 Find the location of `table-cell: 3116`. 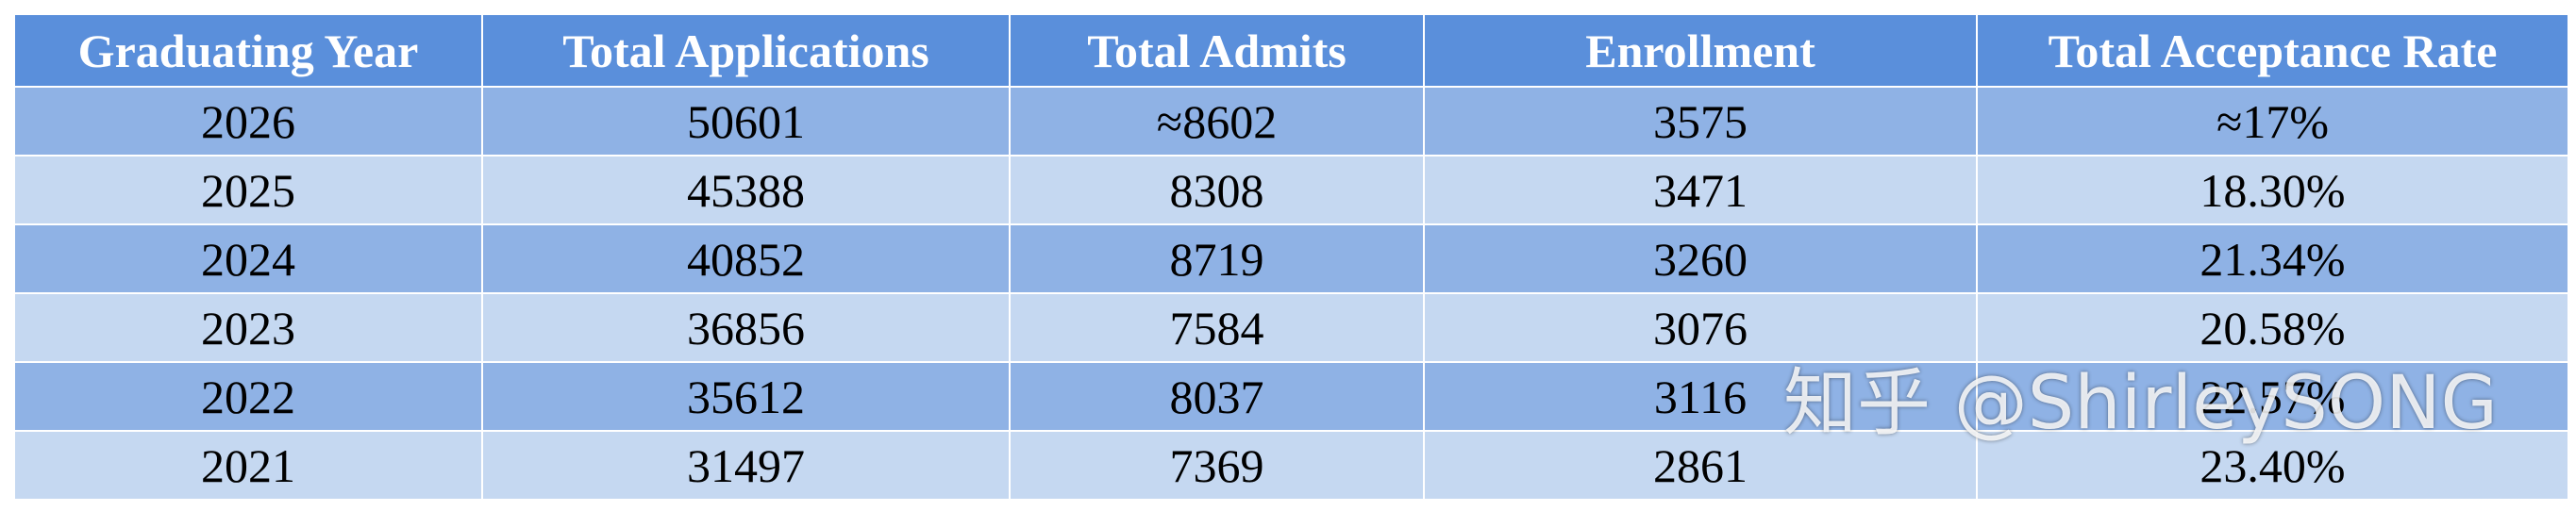

table-cell: 3116 is located at coordinates (1700, 396).